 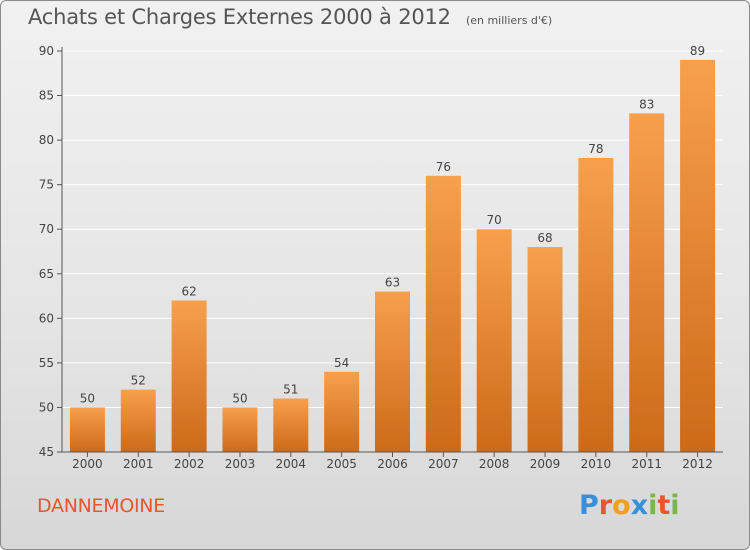 What do you see at coordinates (46, 274) in the screenshot?
I see `y-tick-label: 65` at bounding box center [46, 274].